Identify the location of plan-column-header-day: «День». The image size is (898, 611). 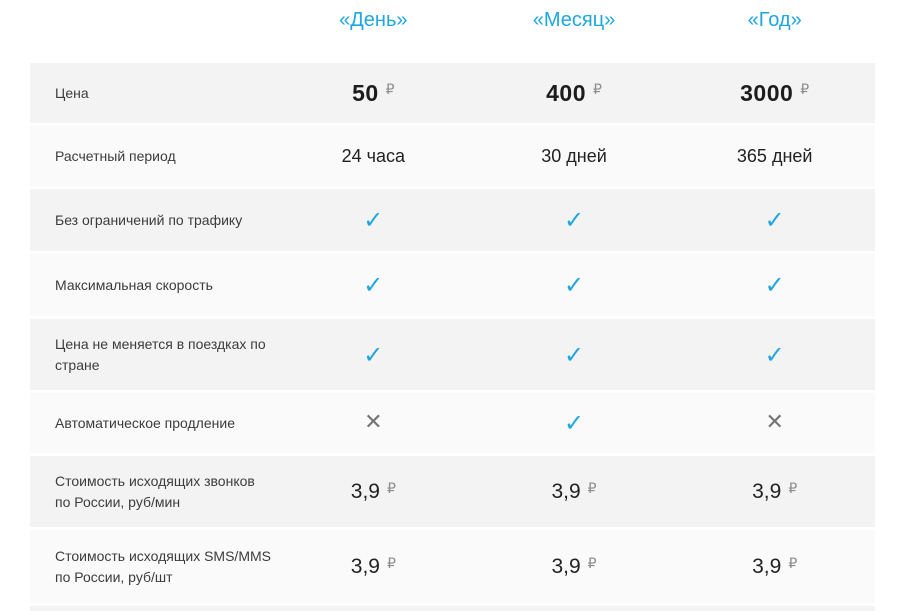
(373, 20).